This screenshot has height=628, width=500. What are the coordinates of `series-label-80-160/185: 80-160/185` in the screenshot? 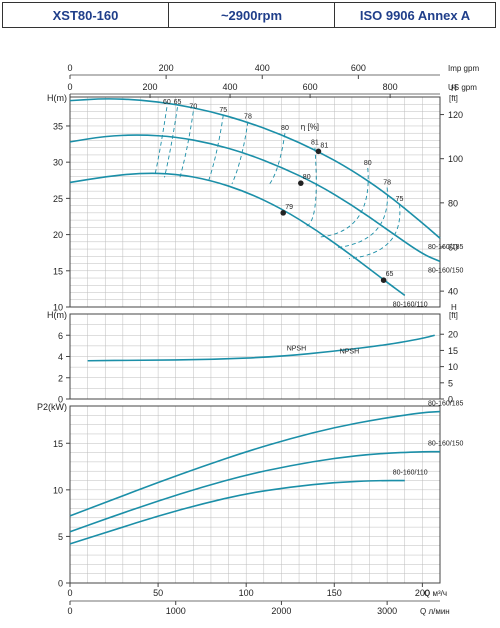 It's located at (446, 247).